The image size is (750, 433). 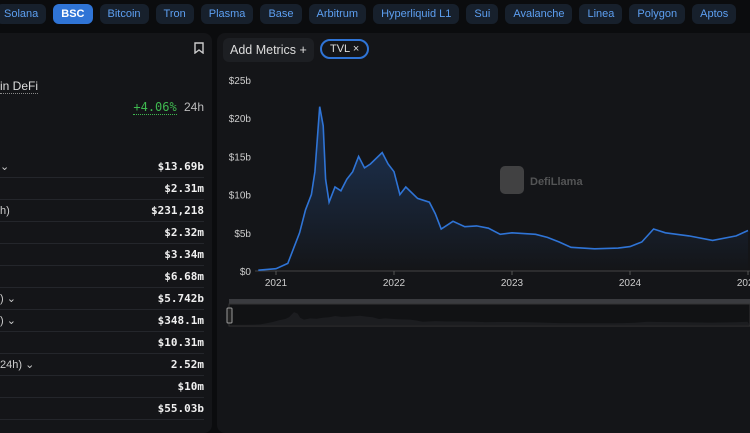 I want to click on y-tick-label: $0, so click(x=246, y=272).